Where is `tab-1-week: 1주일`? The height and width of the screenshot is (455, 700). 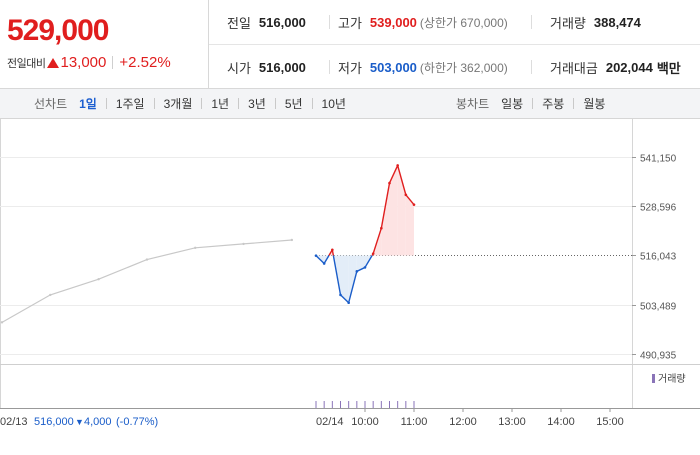
tab-1-week: 1주일 is located at coordinates (130, 104).